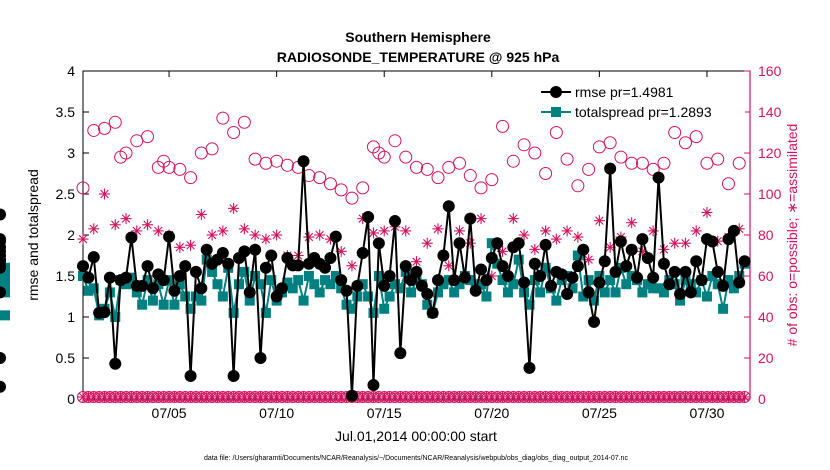  What do you see at coordinates (639, 101) in the screenshot?
I see `legend: rmse pr=1.4981 totalspread pr=1.2893` at bounding box center [639, 101].